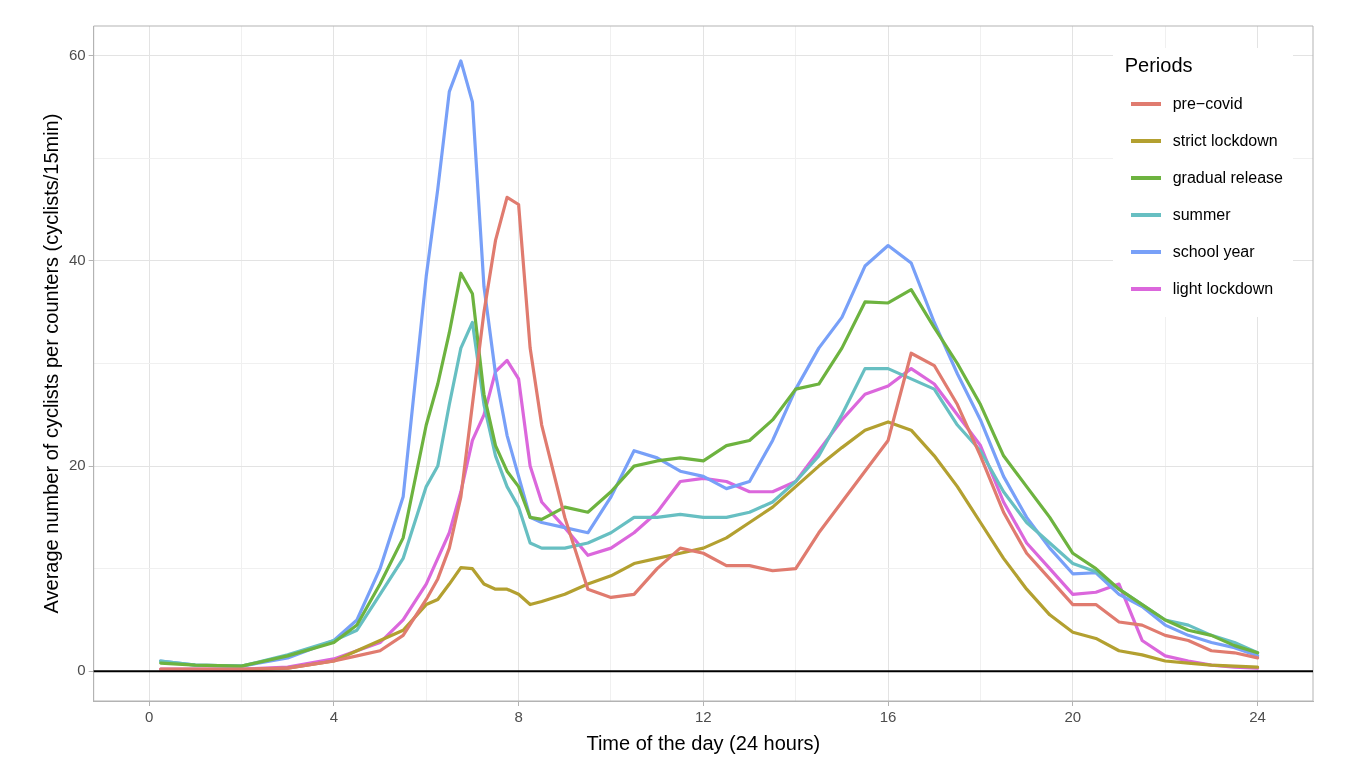  I want to click on x-tick-label: 8, so click(518, 717).